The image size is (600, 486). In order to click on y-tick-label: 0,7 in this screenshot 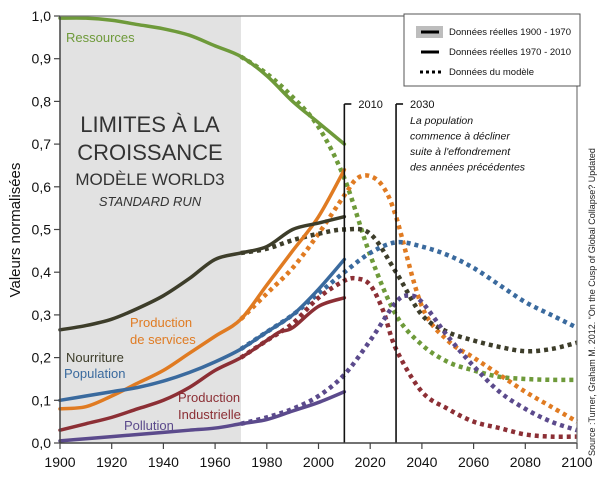, I will do `click(42, 144)`.